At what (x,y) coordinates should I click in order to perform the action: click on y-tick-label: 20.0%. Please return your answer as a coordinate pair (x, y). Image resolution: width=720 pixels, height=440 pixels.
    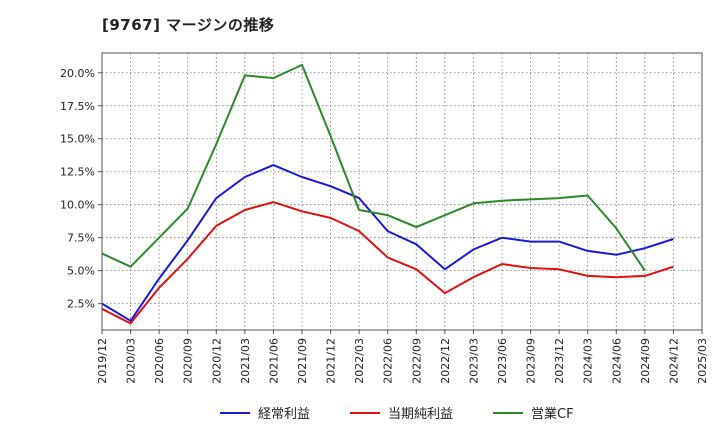
    Looking at the image, I should click on (77, 73).